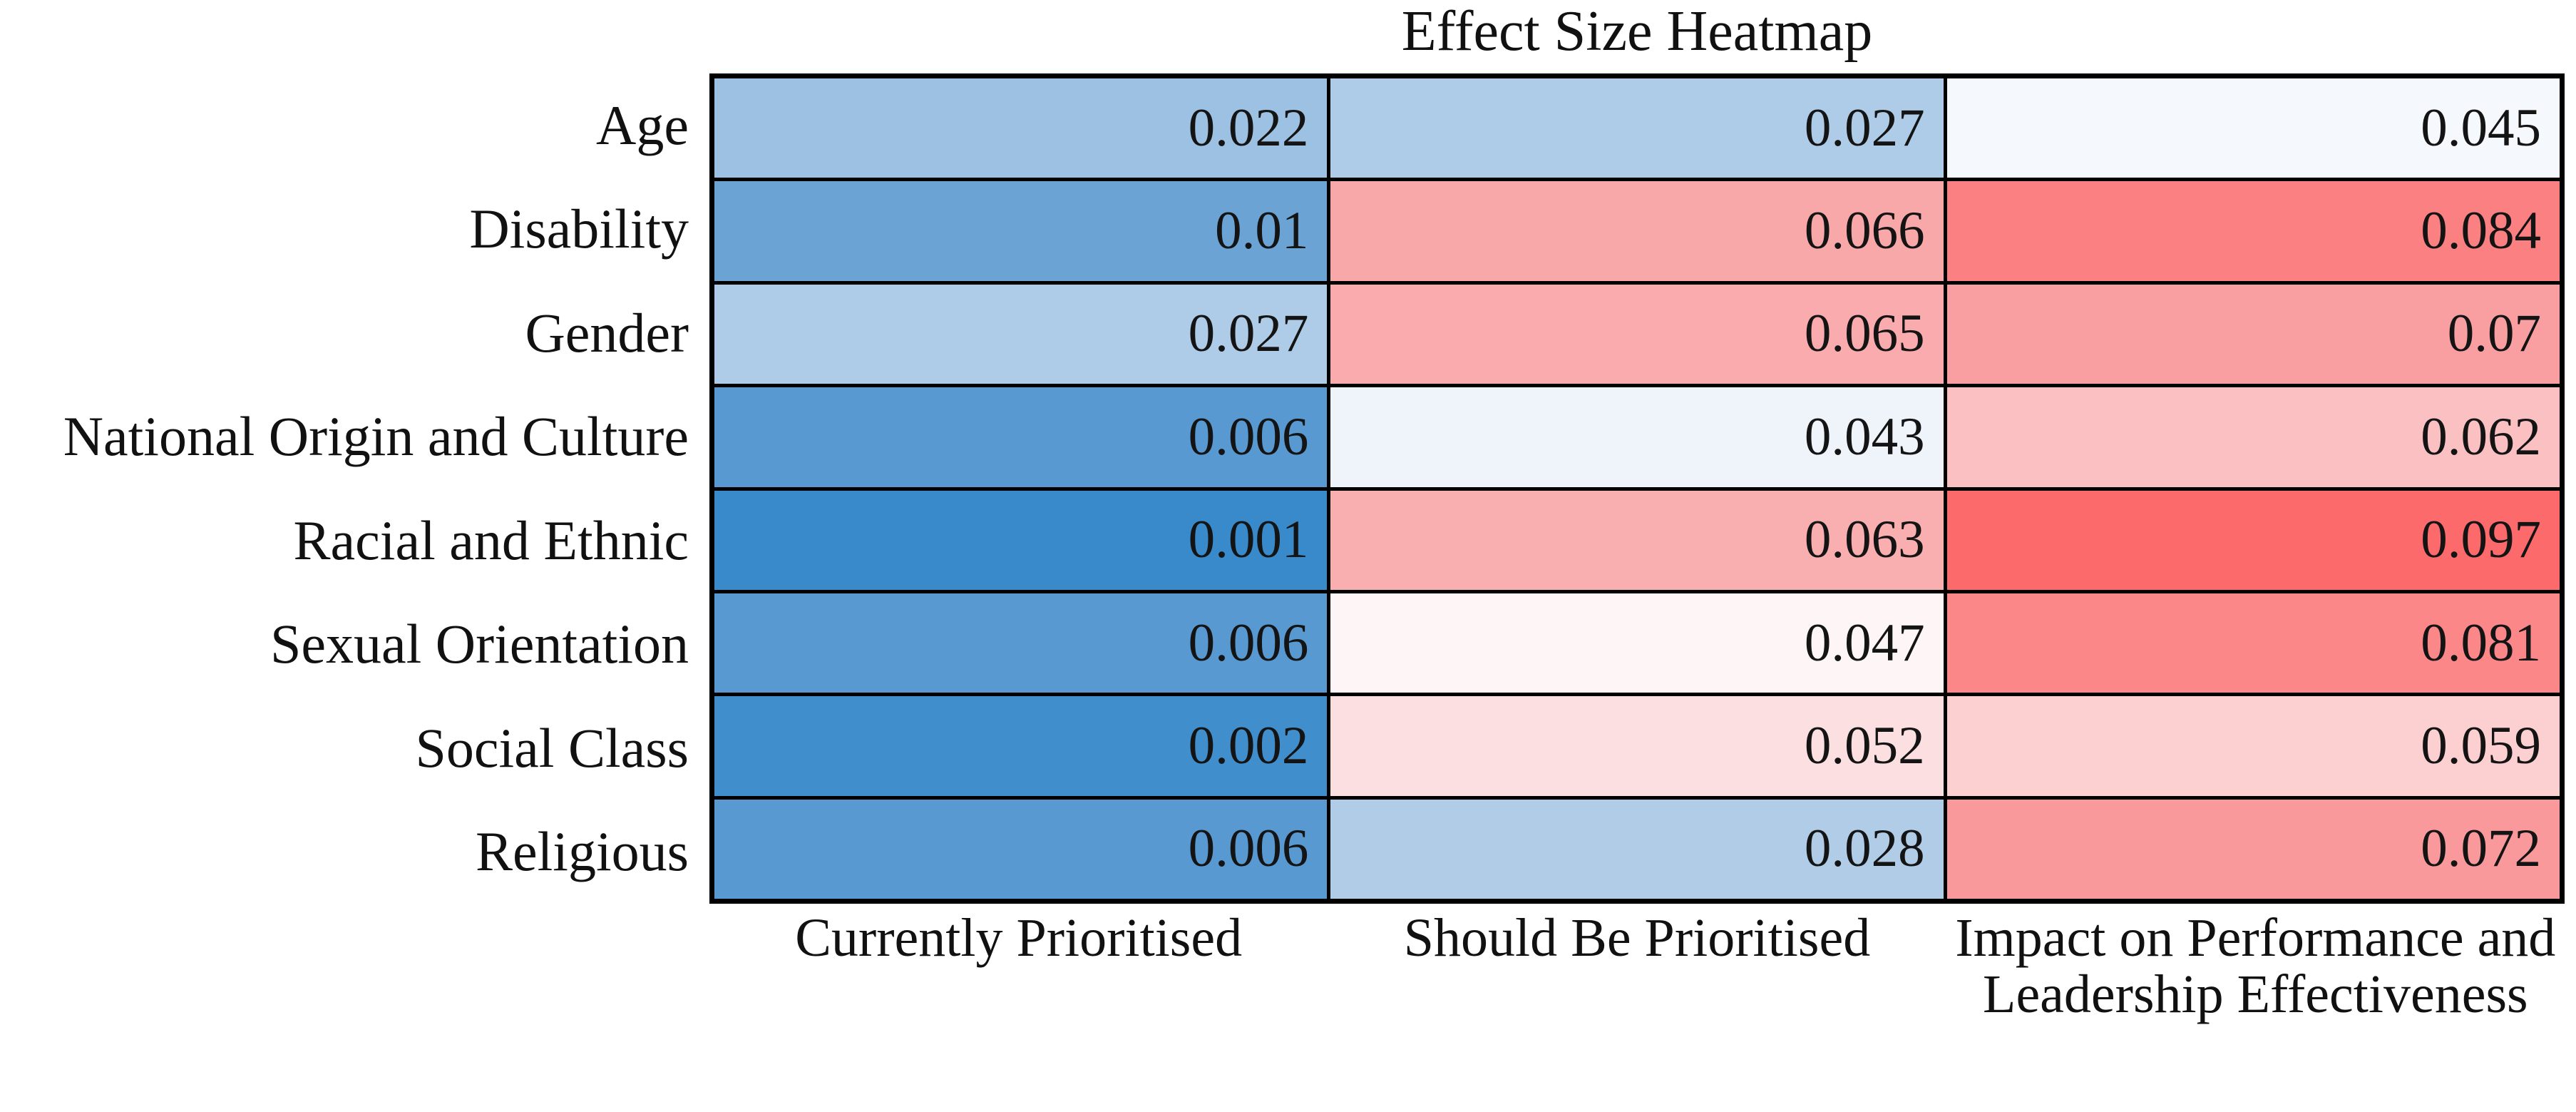 The width and height of the screenshot is (2576, 1112). Describe the element at coordinates (2253, 334) in the screenshot. I see `heatmap-cell: 0.07` at that location.